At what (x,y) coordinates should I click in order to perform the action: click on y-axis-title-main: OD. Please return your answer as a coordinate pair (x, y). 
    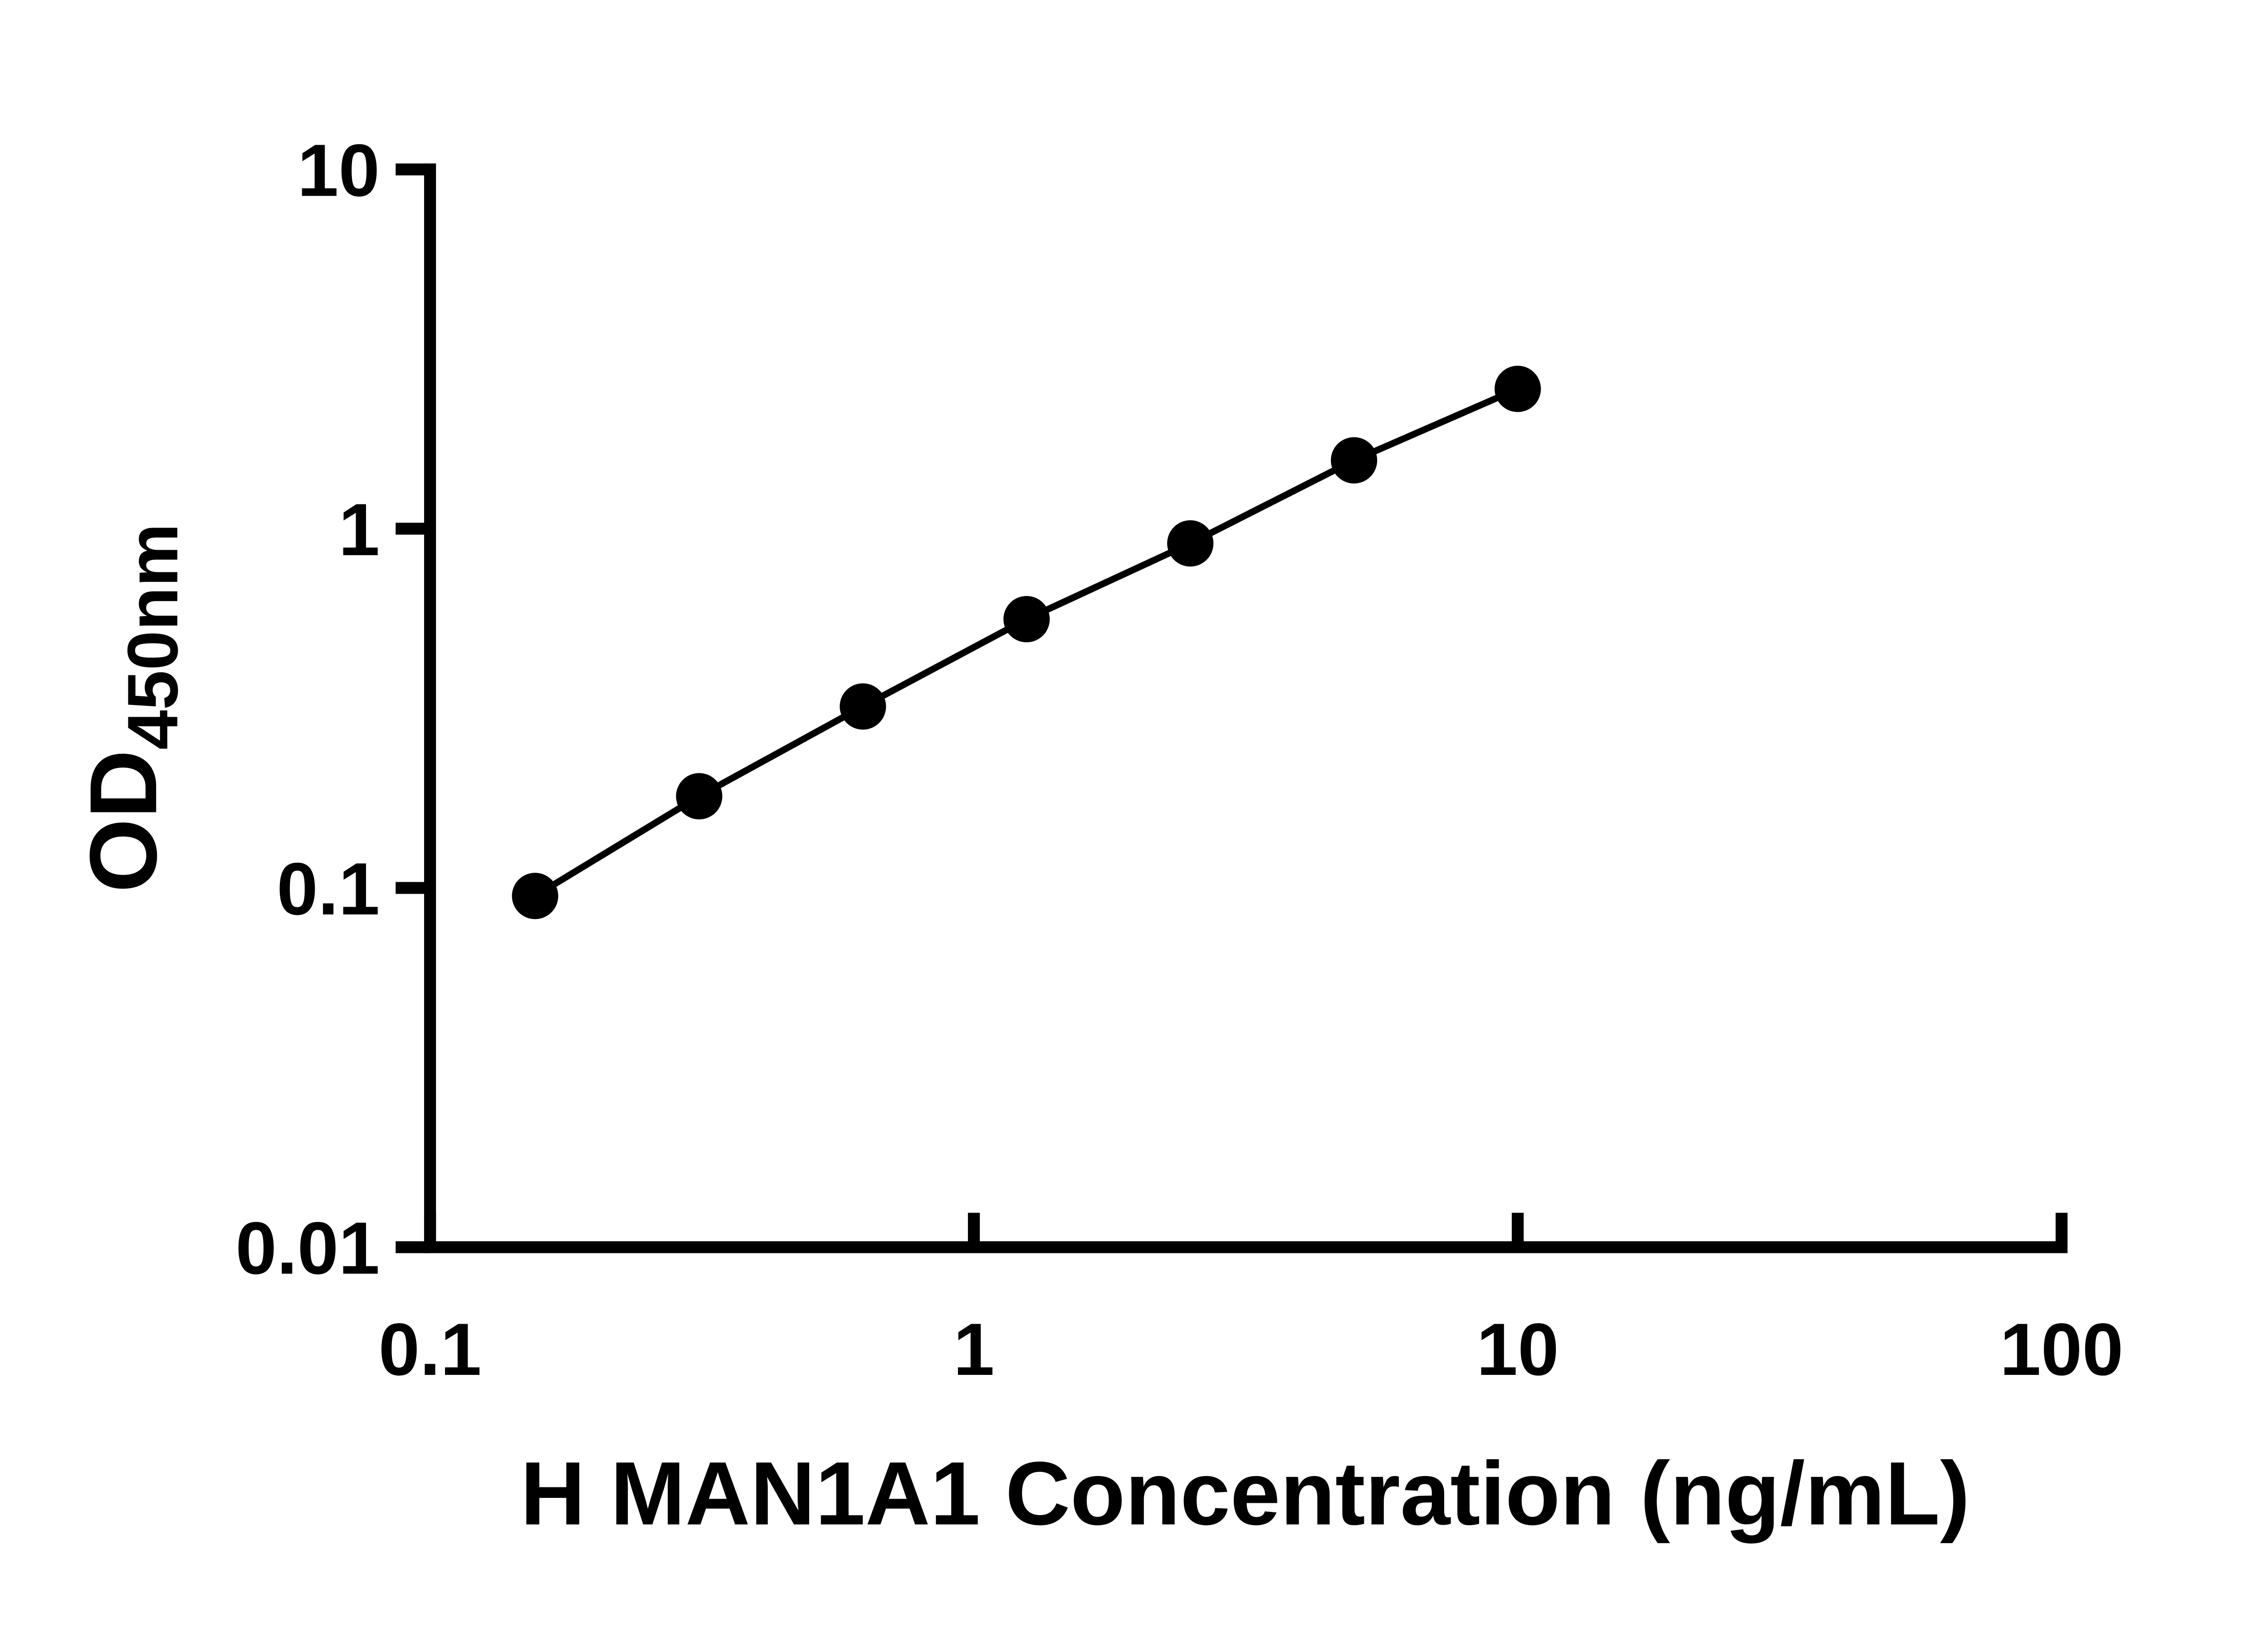
    Looking at the image, I should click on (123, 821).